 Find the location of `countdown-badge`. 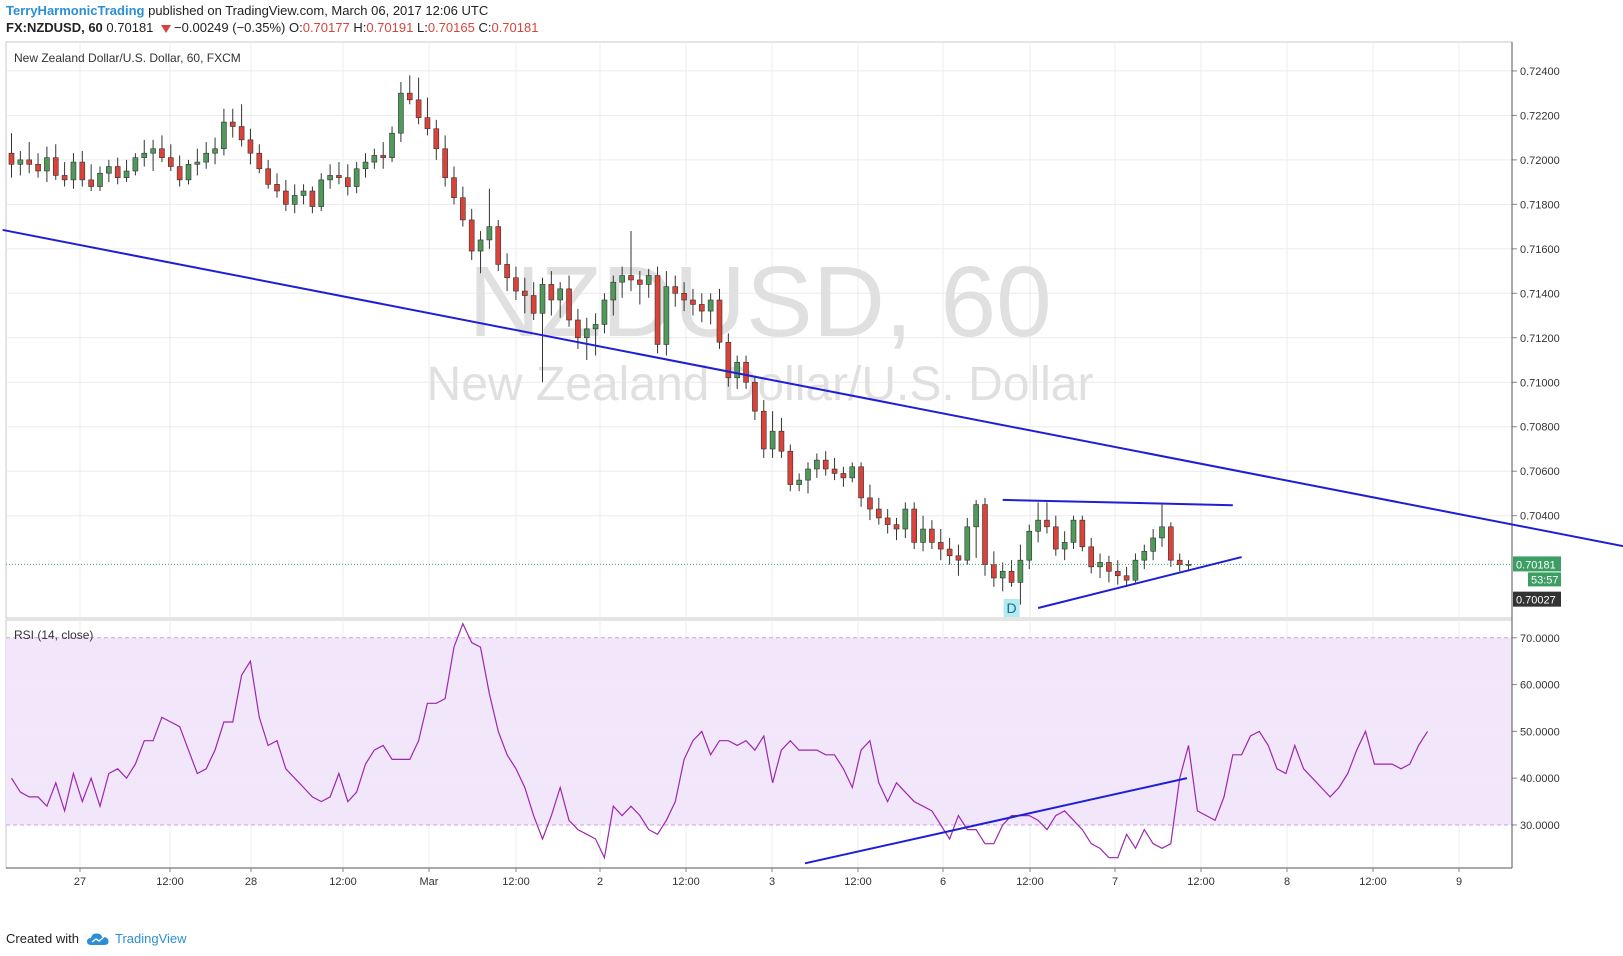

countdown-badge is located at coordinates (1544, 579).